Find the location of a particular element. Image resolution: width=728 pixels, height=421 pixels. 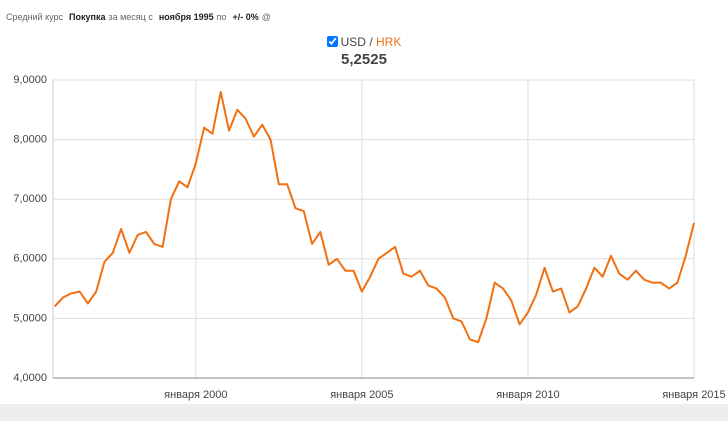

y-tick-label: 6,0000 is located at coordinates (30, 259).